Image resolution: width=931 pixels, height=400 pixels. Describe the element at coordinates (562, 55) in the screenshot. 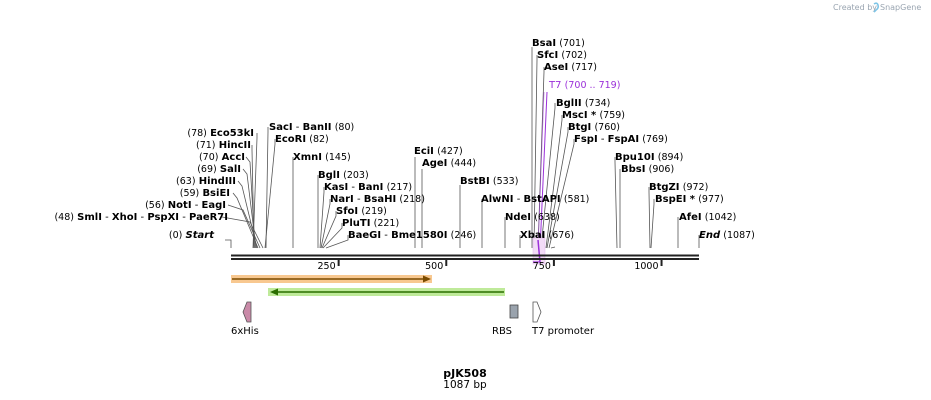

I see `site-label-sfci: SfcI (702)` at that location.